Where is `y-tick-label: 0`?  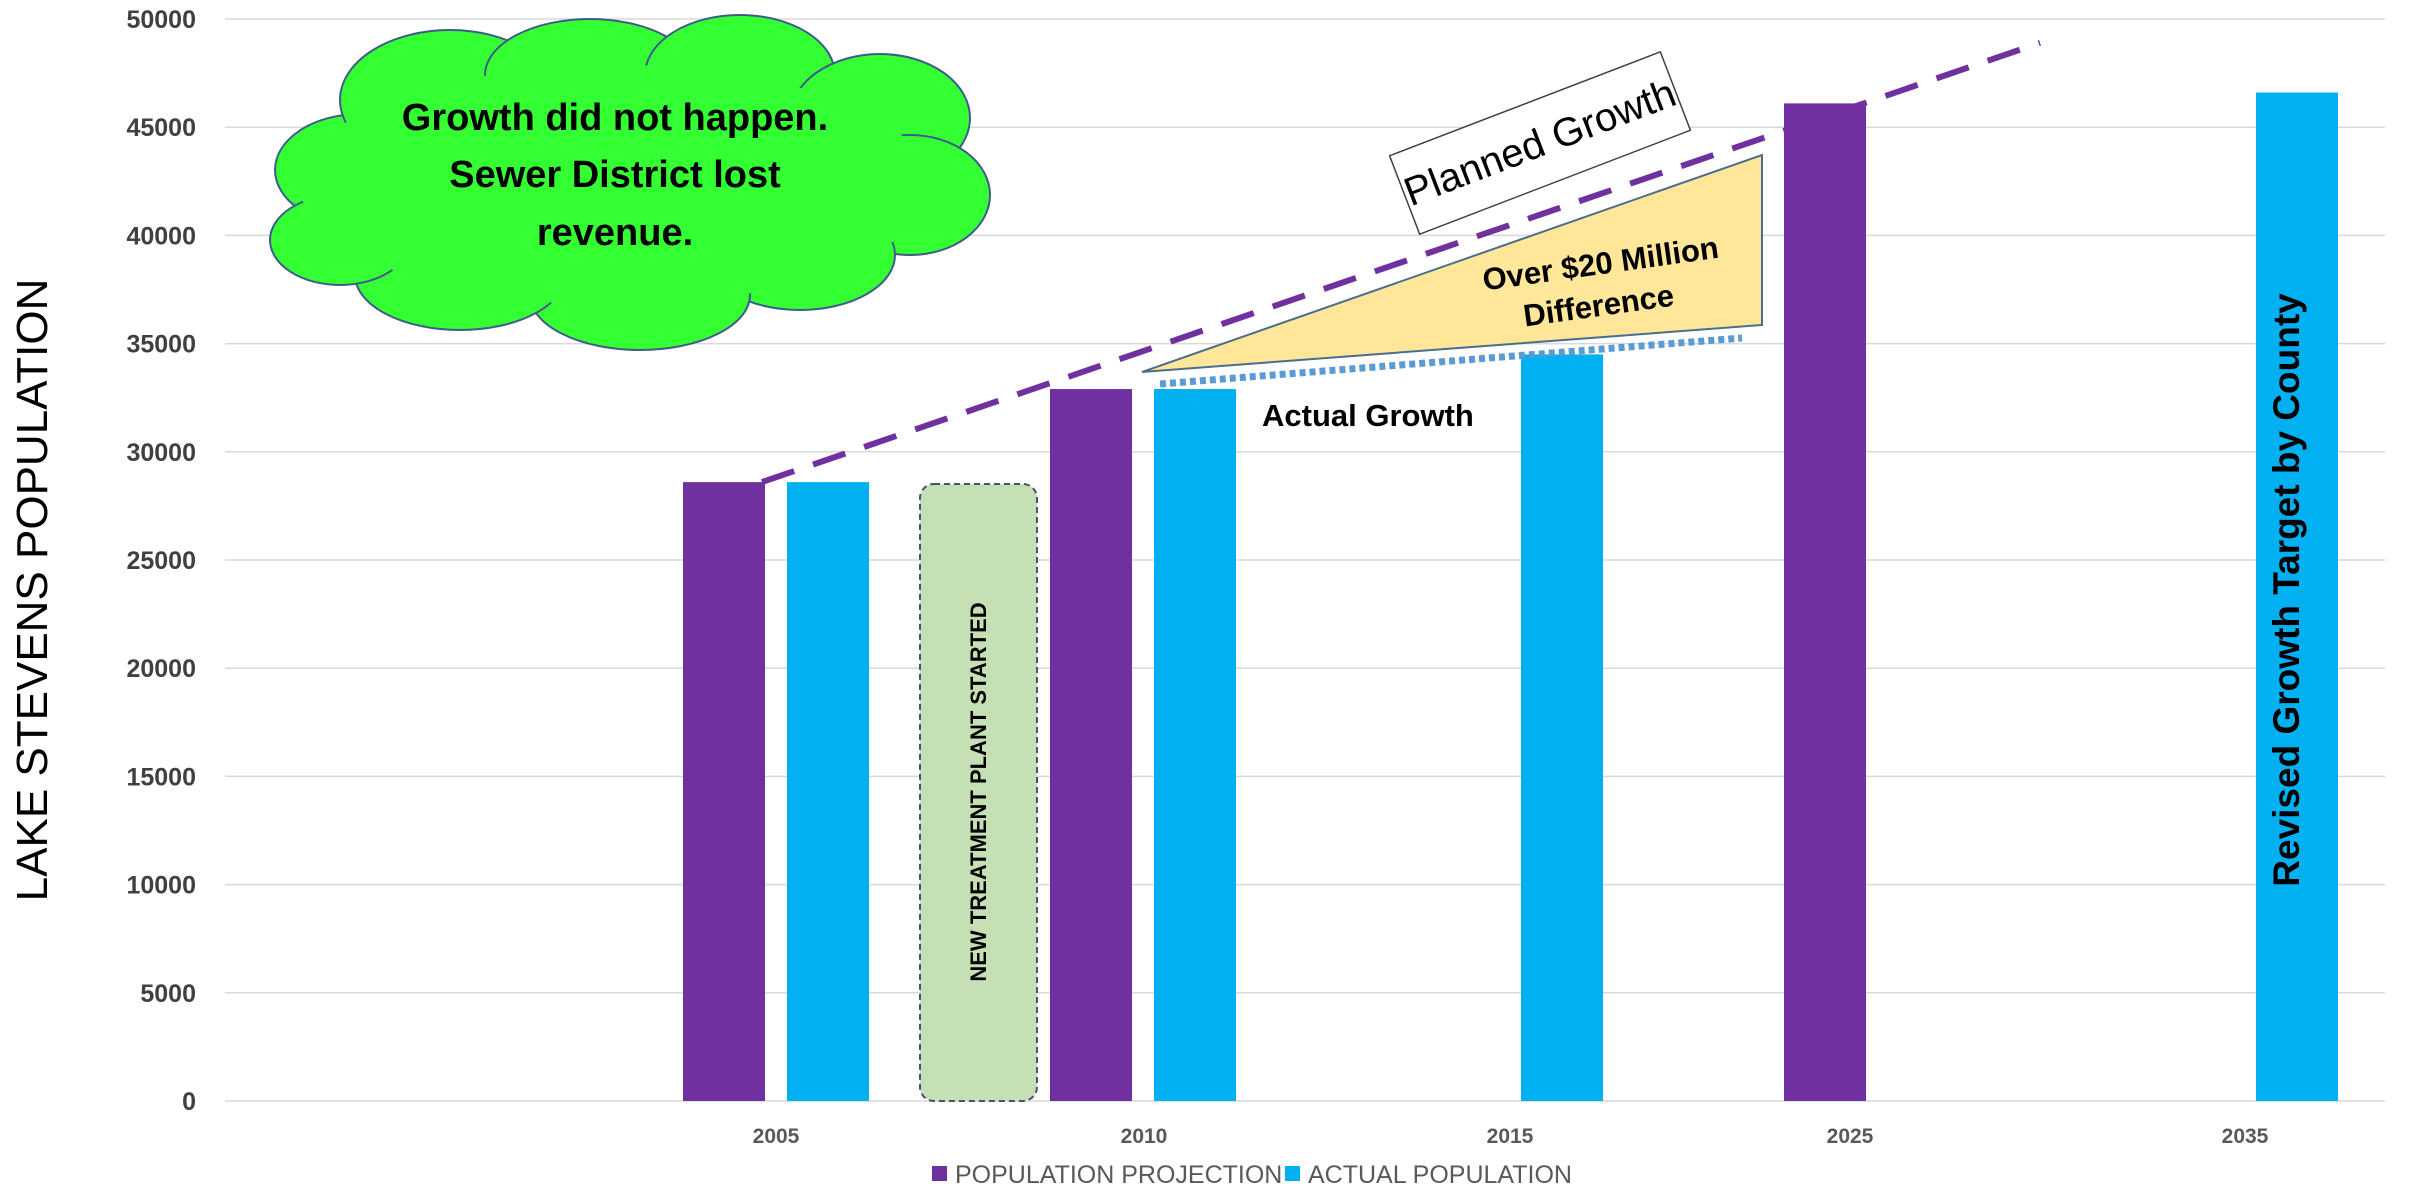 y-tick-label: 0 is located at coordinates (189, 1102).